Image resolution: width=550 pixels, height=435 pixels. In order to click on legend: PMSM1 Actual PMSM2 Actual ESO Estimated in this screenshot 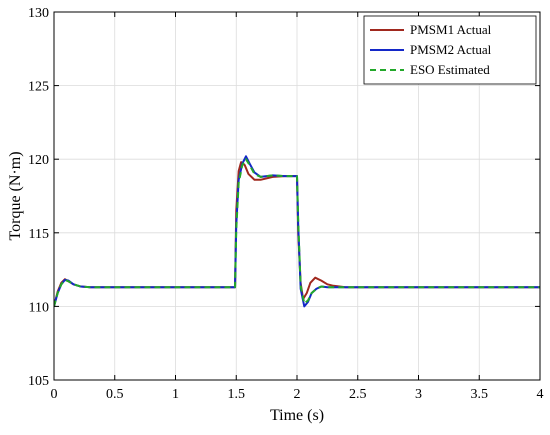, I will do `click(450, 50)`.